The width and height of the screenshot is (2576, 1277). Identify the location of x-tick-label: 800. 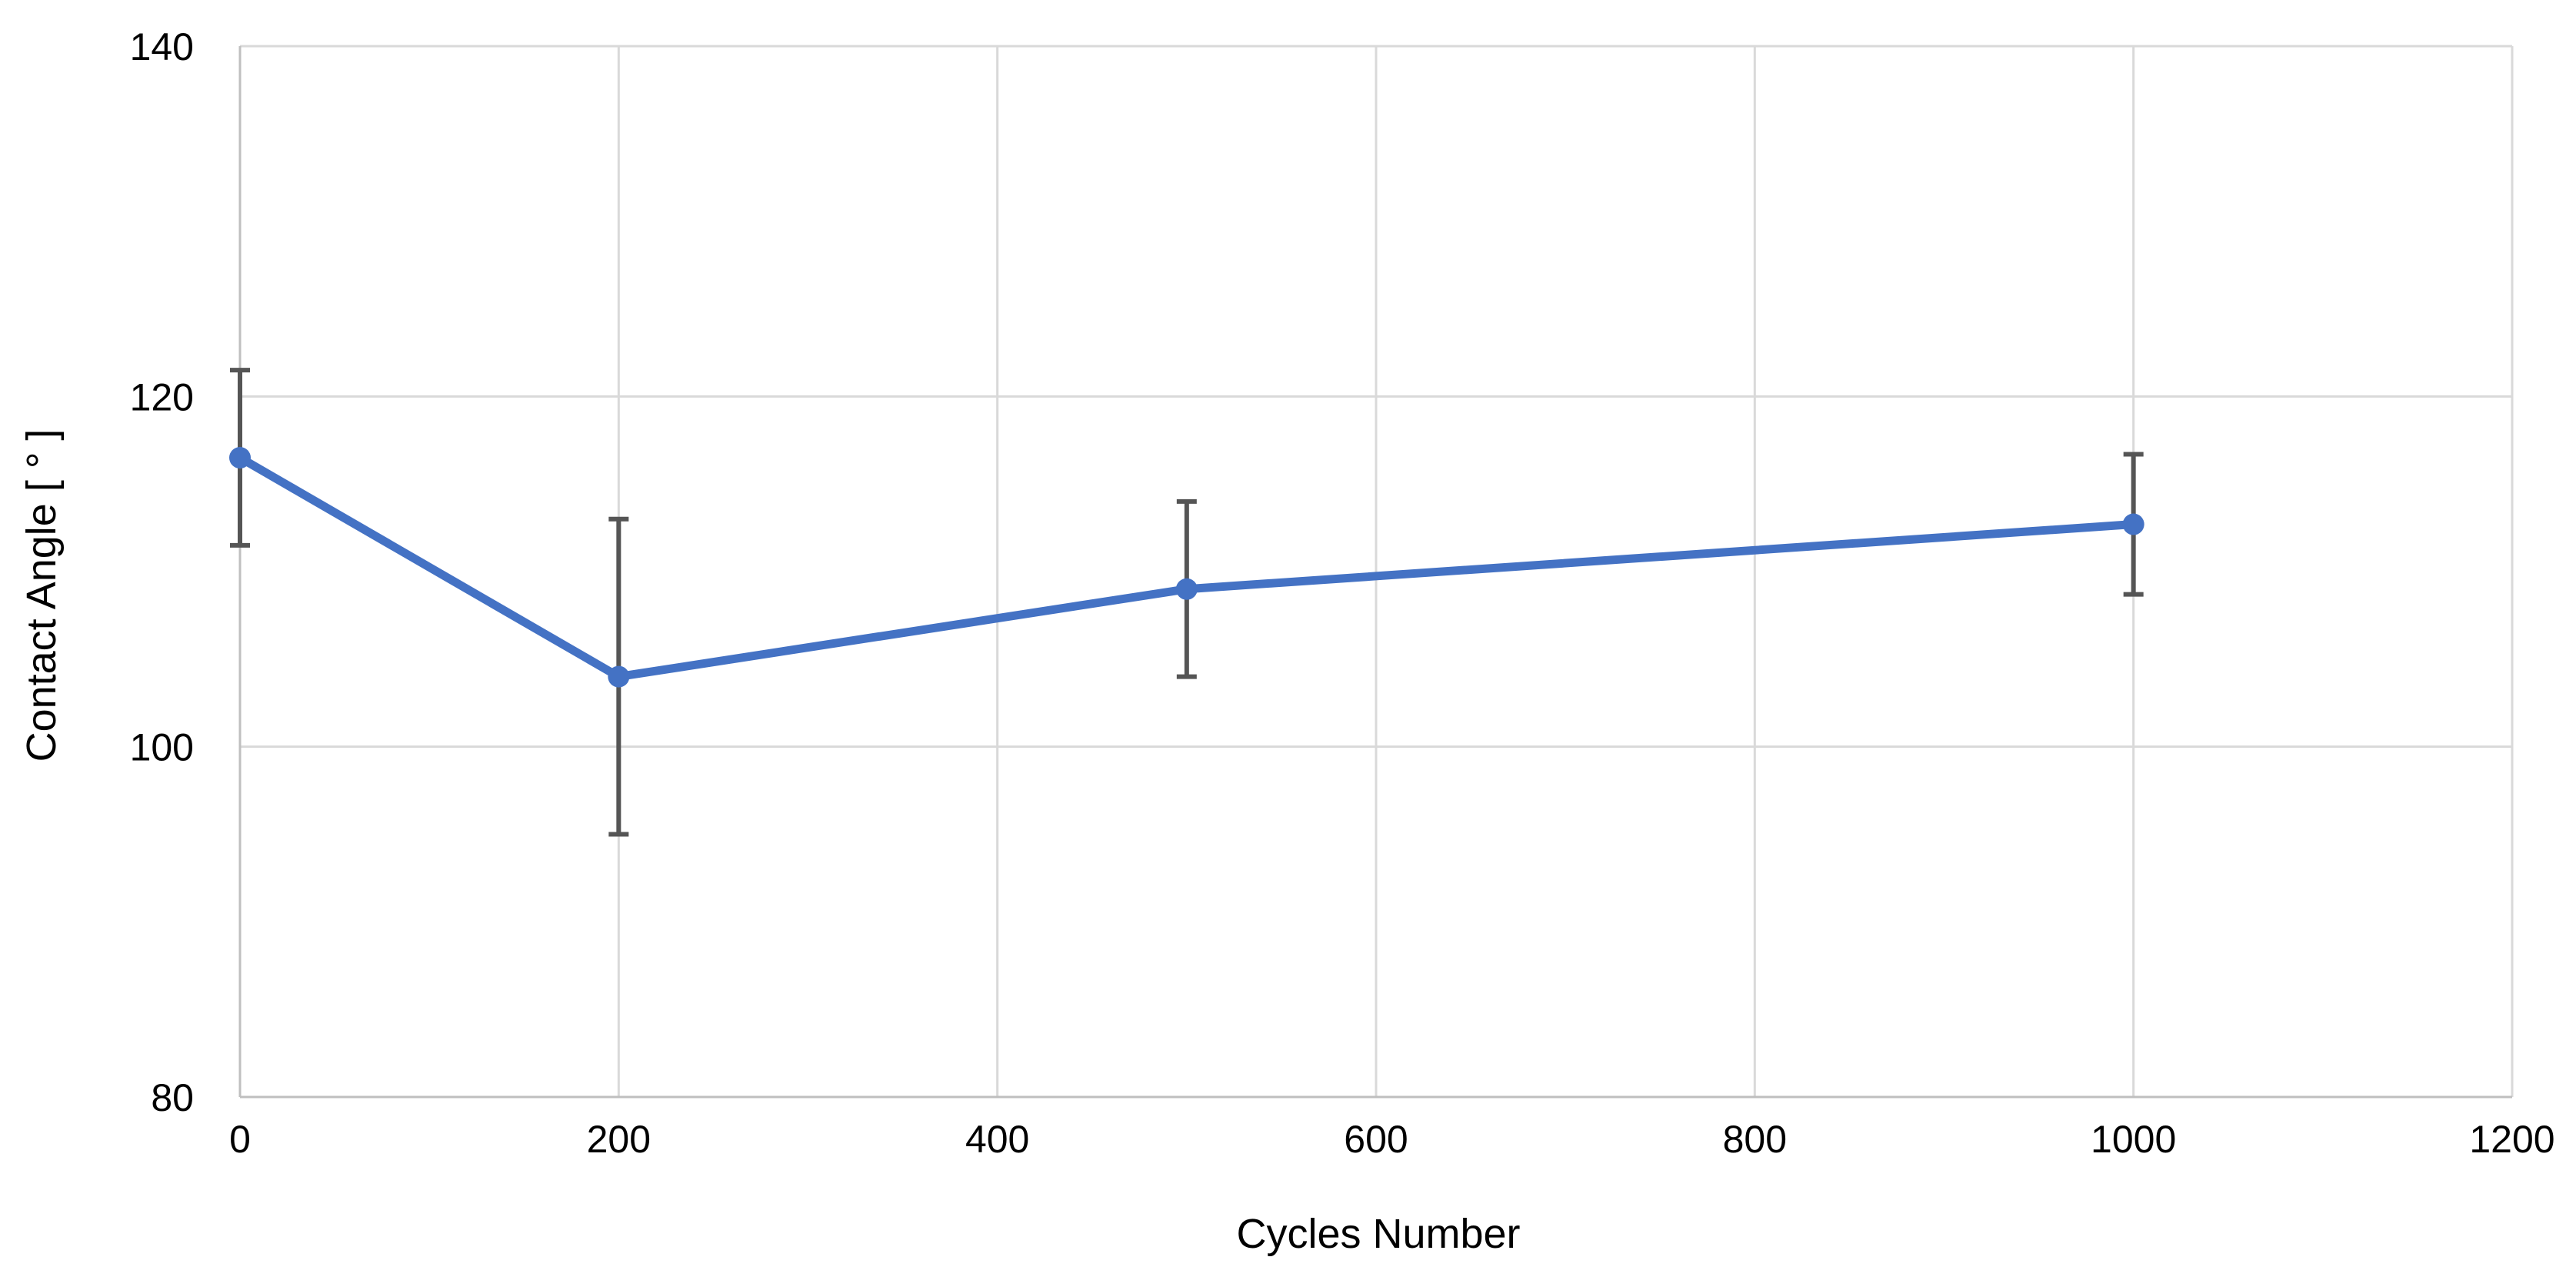
(1755, 1139).